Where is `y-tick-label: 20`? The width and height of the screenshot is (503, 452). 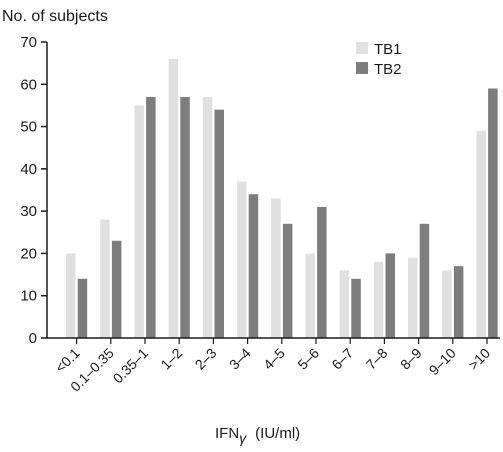
y-tick-label: 20 is located at coordinates (28, 253).